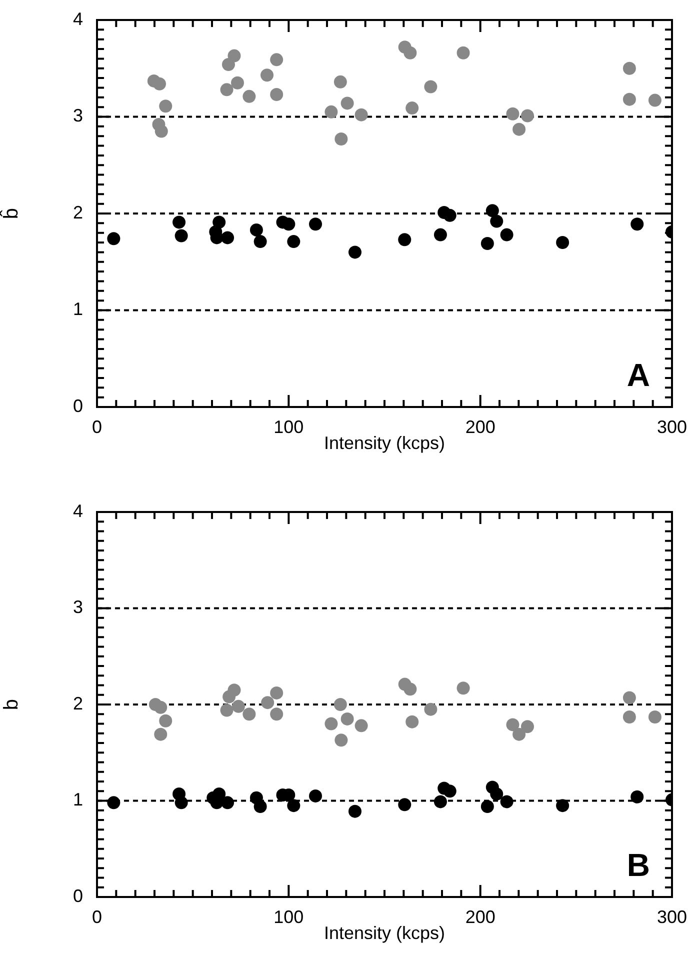  Describe the element at coordinates (11, 704) in the screenshot. I see `y-axis-title: b` at that location.